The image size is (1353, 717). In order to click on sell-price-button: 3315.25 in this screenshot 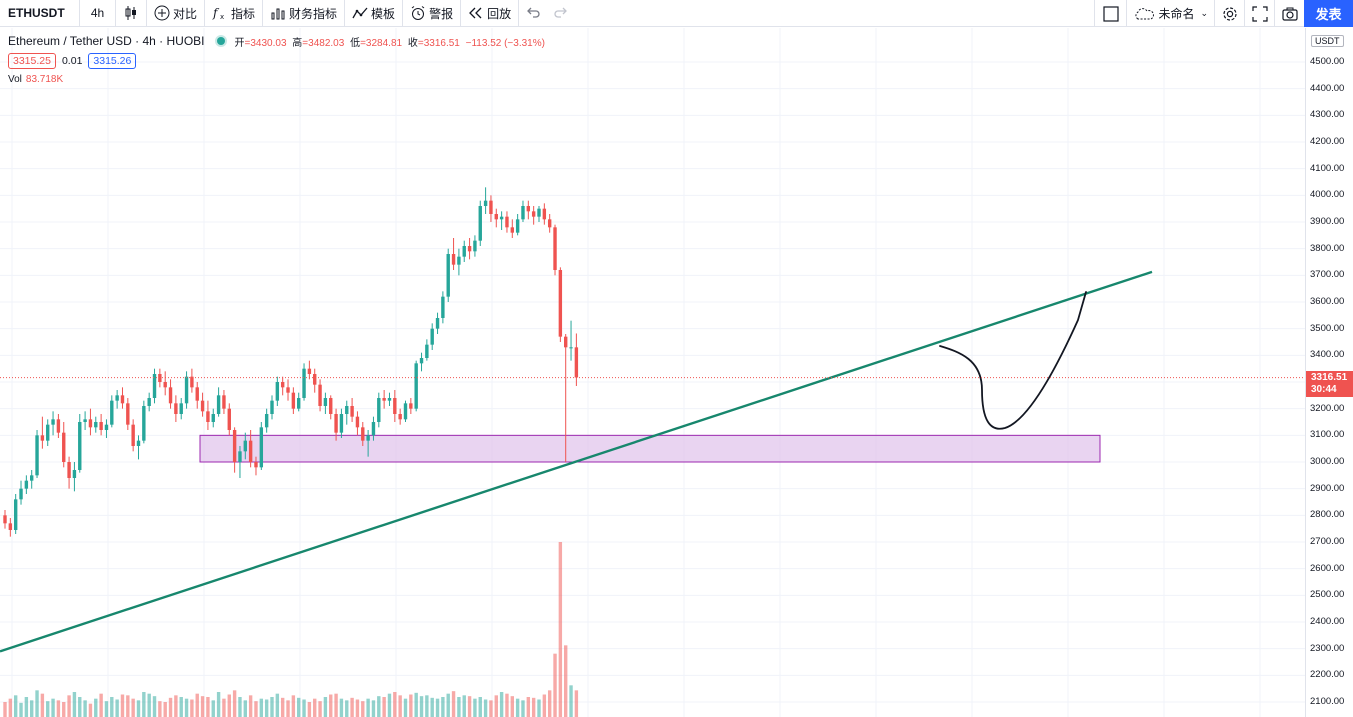, I will do `click(32, 61)`.